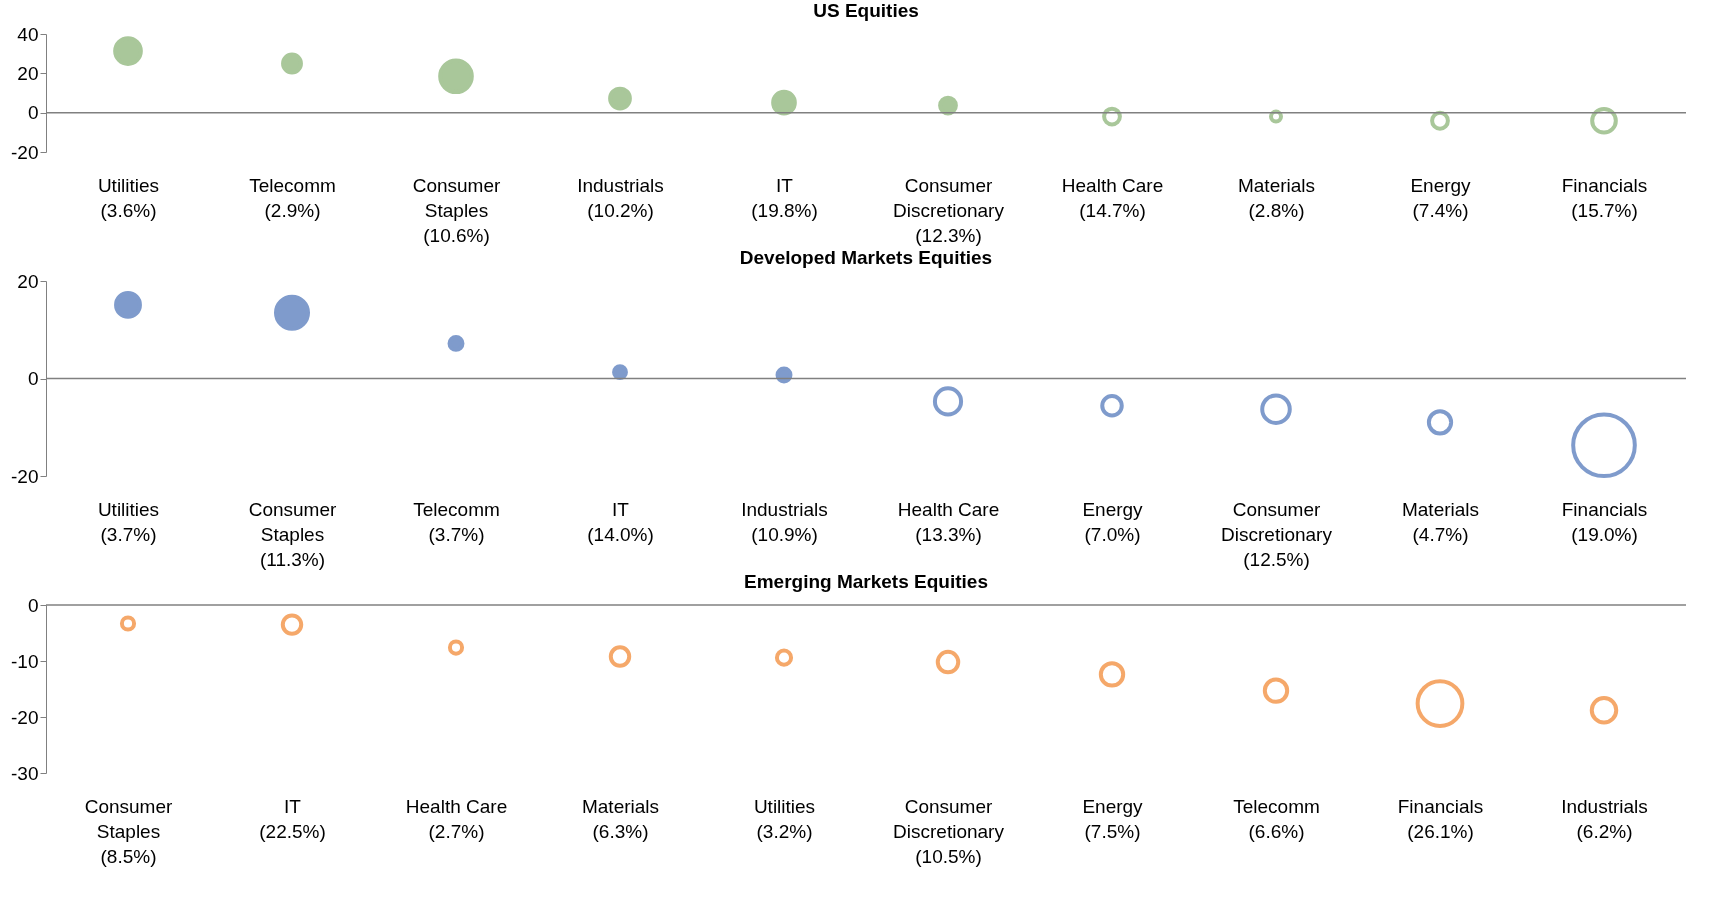  Describe the element at coordinates (866, 257) in the screenshot. I see `chart-title: Developed Markets Equities` at that location.